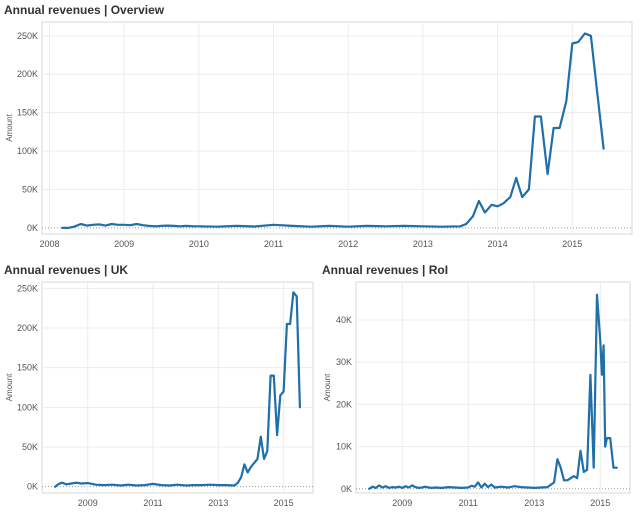  I want to click on y-tick-label: 30K, so click(344, 362).